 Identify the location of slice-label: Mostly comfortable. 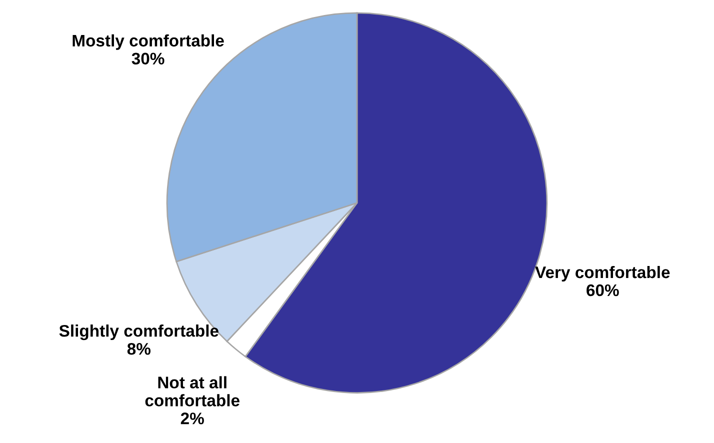
(148, 42).